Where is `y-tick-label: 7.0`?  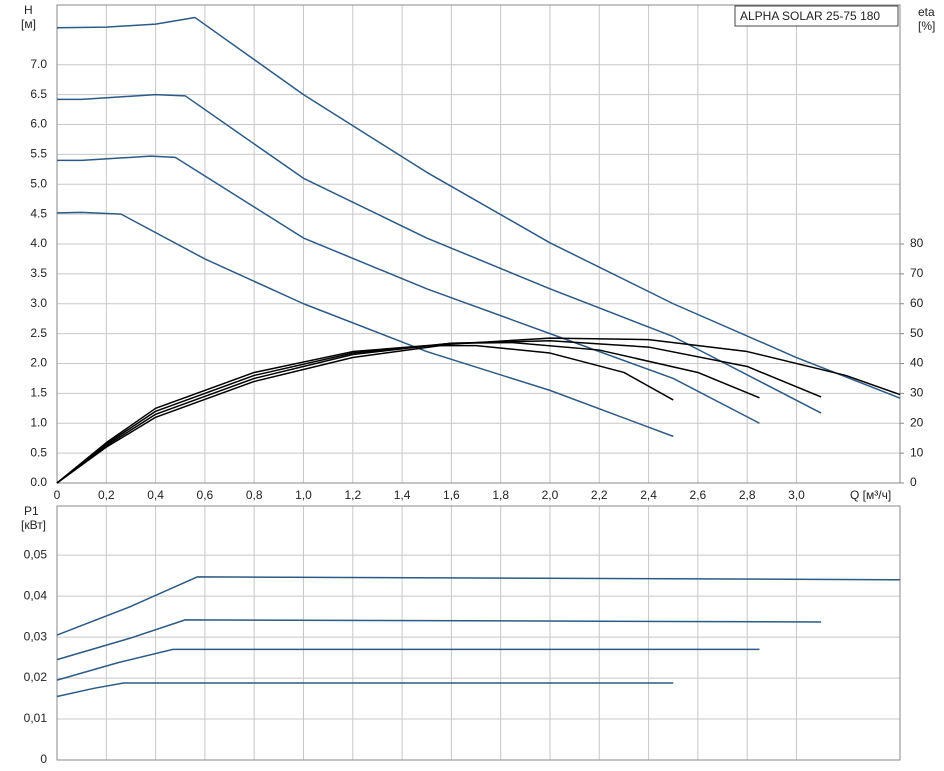
y-tick-label: 7.0 is located at coordinates (38, 64).